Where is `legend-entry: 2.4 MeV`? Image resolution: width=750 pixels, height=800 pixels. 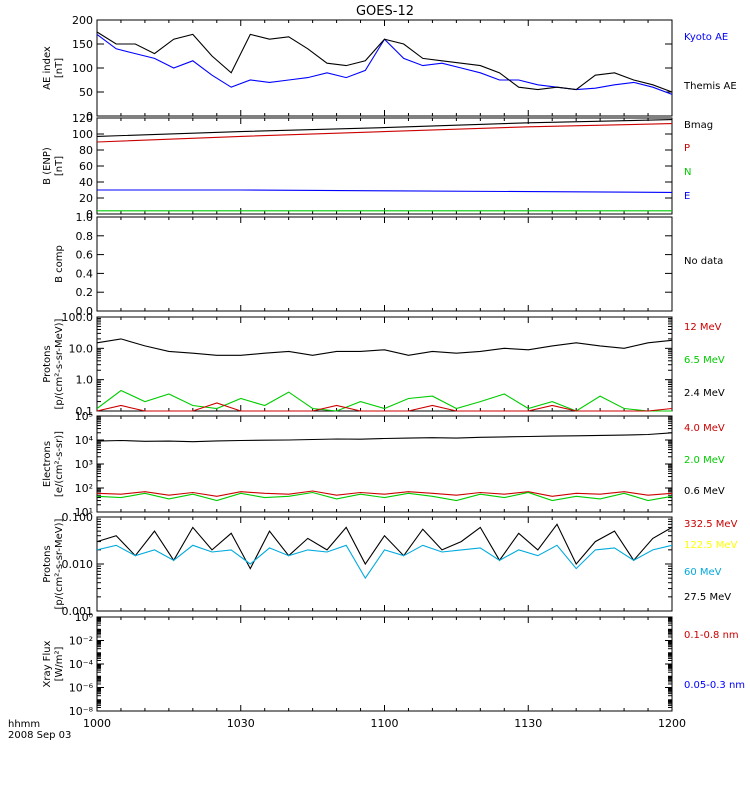
legend-entry: 2.4 MeV is located at coordinates (704, 393).